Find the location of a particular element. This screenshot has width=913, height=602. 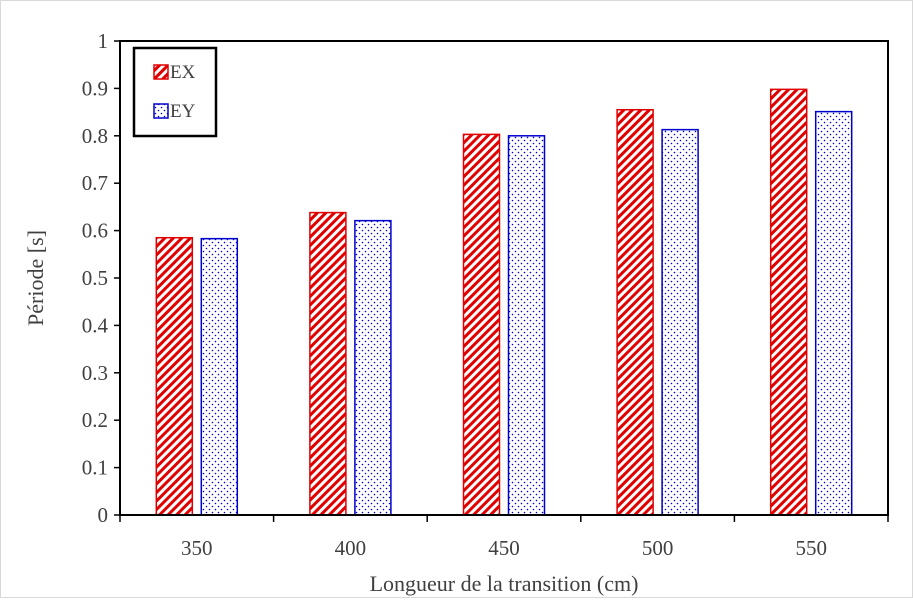

y-tick-label: 1 is located at coordinates (103, 41).